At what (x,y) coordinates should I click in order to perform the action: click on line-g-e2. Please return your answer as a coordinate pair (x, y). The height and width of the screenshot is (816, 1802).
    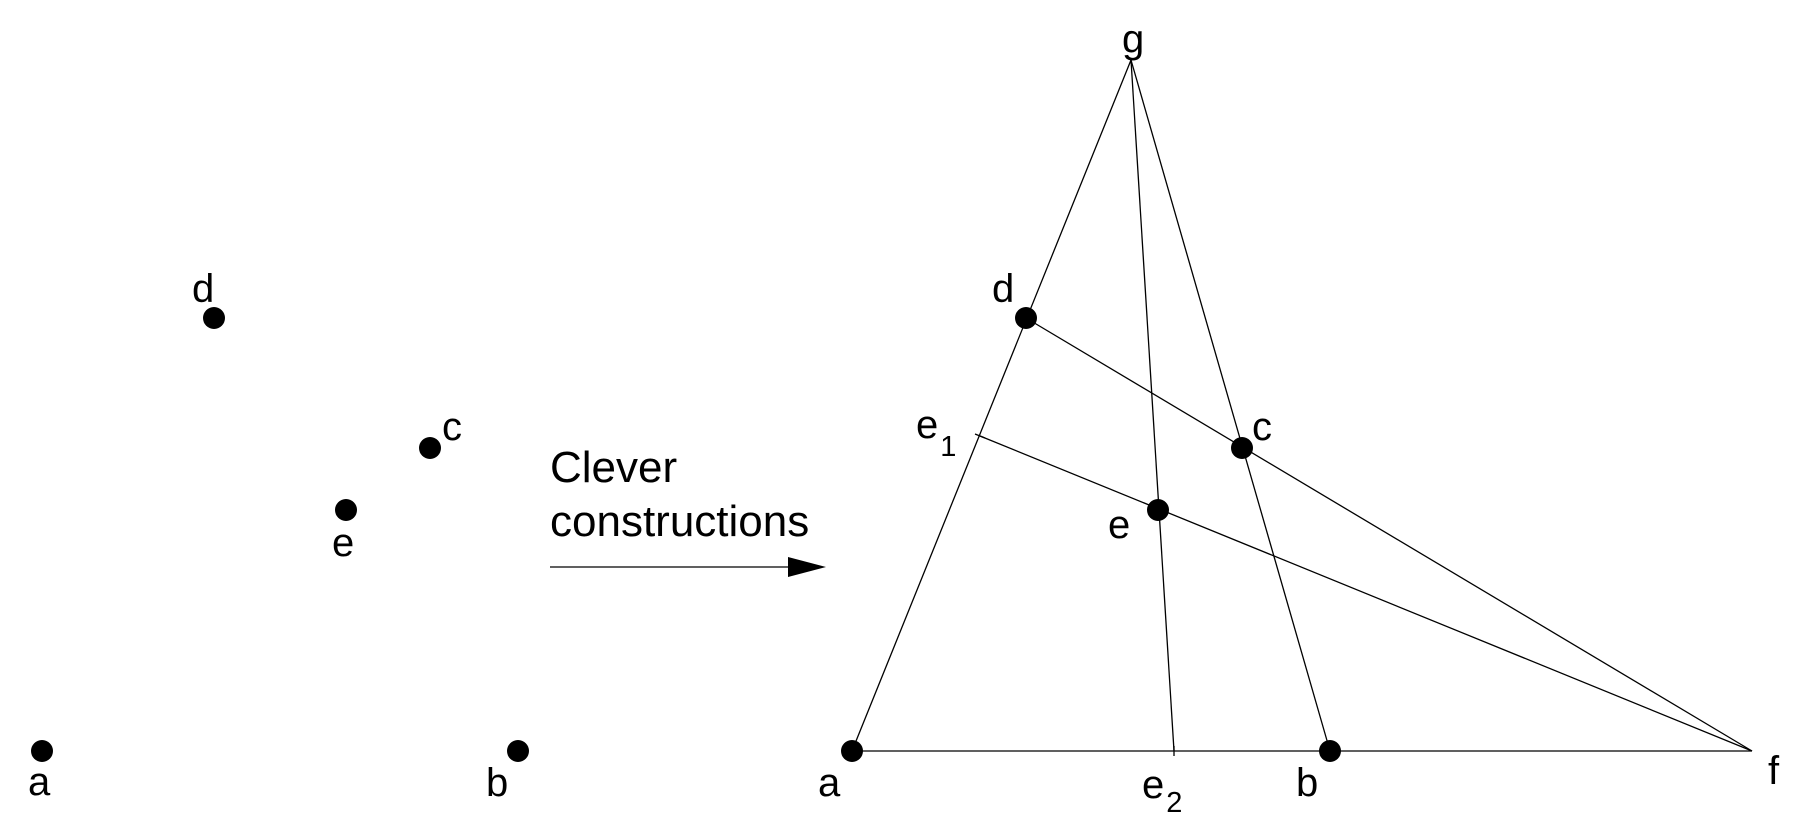
    Looking at the image, I should click on (1152, 405).